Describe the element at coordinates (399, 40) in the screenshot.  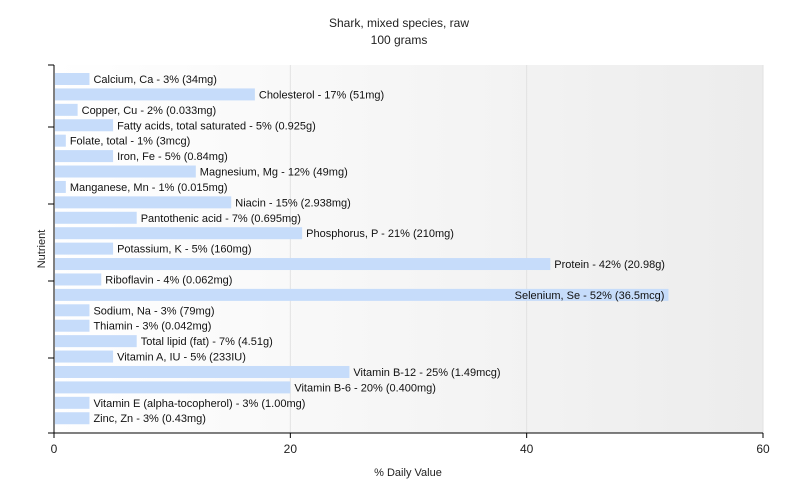
I see `chart-subtitle: 100 grams` at that location.